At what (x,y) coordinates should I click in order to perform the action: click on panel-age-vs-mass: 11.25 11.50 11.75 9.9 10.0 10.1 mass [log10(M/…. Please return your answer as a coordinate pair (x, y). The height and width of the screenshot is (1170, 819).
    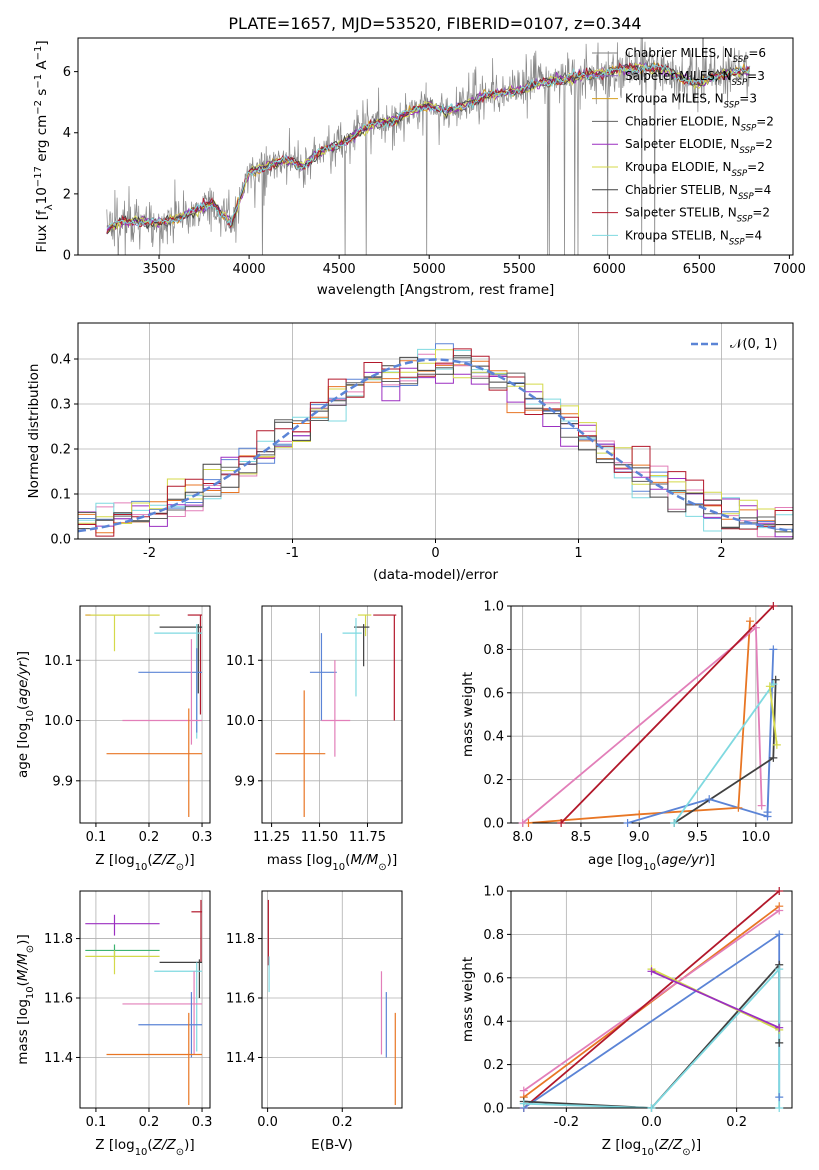
    Looking at the image, I should click on (314, 739).